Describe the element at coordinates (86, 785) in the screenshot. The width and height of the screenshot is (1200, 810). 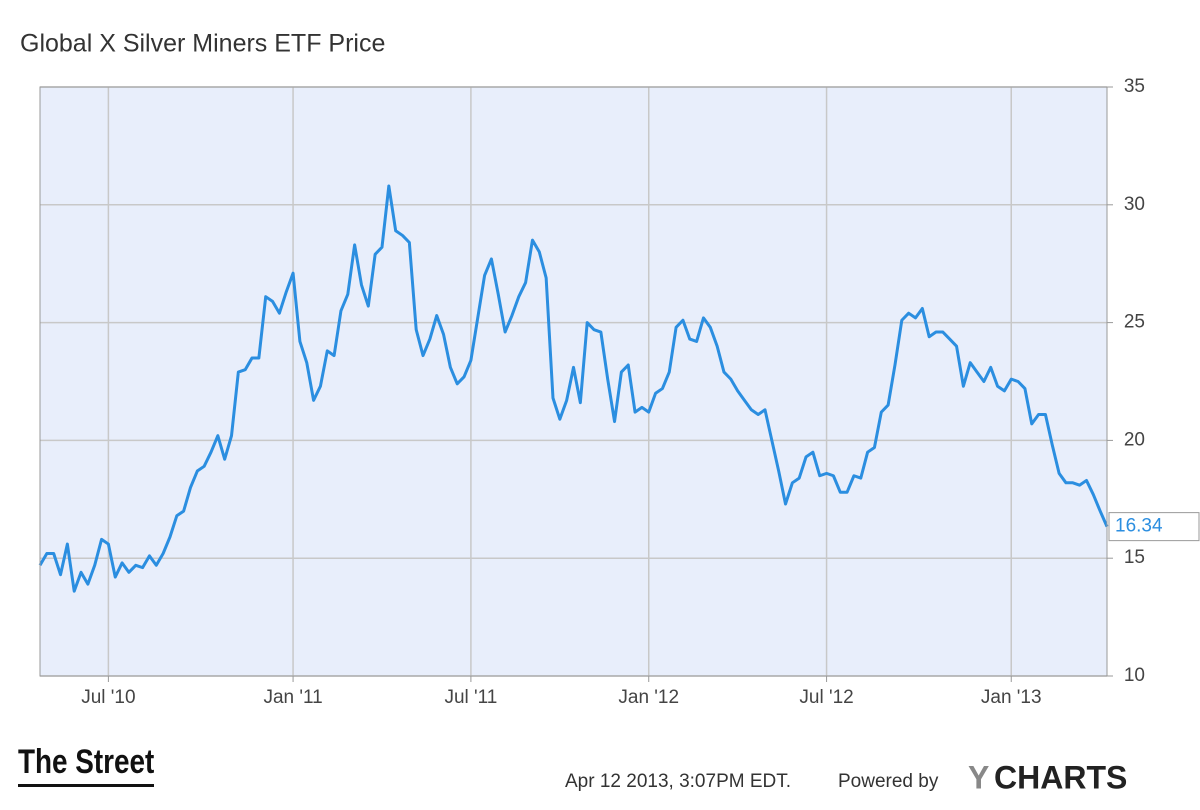
I see `logo-underline` at that location.